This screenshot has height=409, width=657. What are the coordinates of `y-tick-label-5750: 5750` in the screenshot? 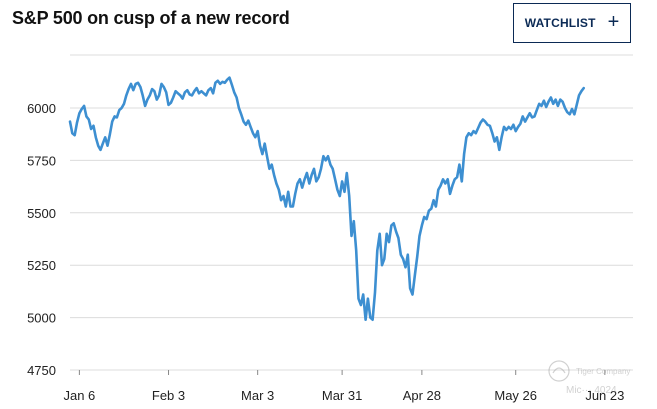 It's located at (41, 160).